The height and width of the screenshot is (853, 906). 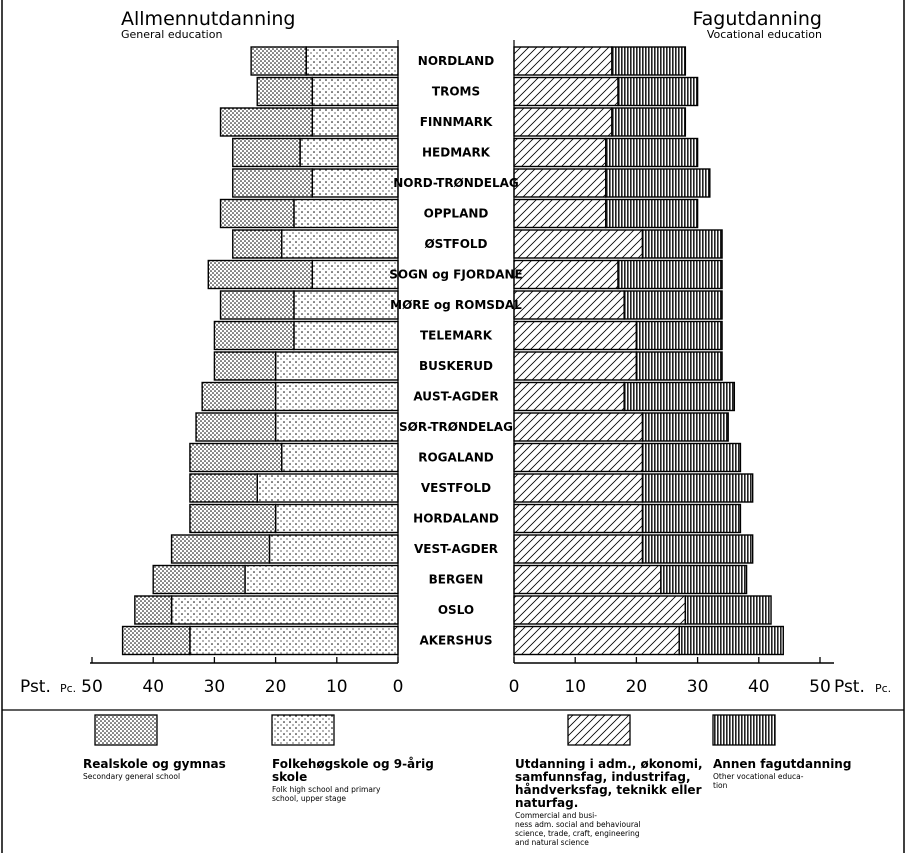 I want to click on bar-folkehogskole-more-og-romsdal, so click(x=346, y=305).